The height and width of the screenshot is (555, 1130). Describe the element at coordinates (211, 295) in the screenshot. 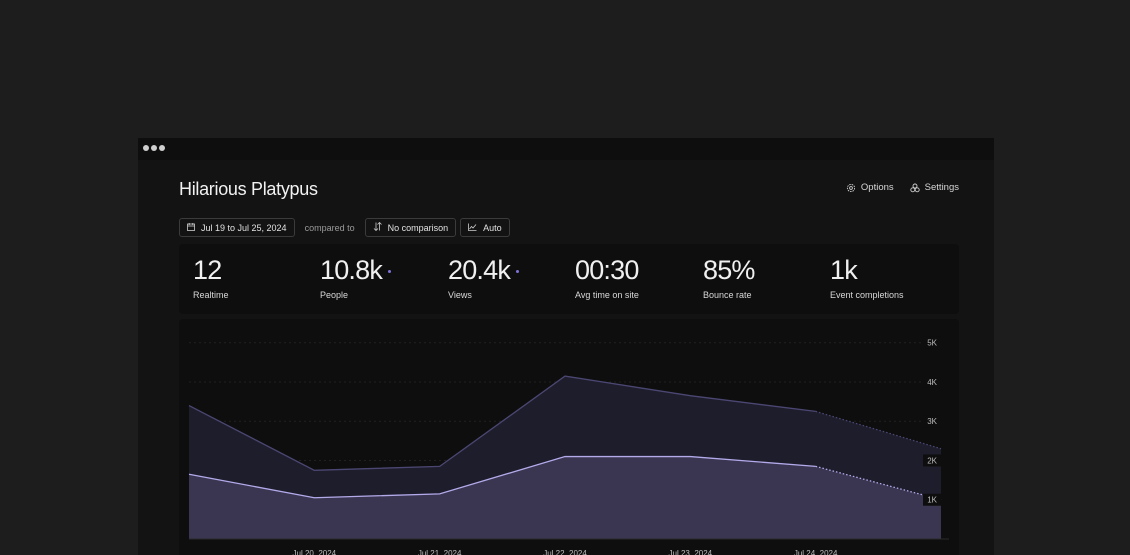

I see `stat-label: Realtime` at that location.